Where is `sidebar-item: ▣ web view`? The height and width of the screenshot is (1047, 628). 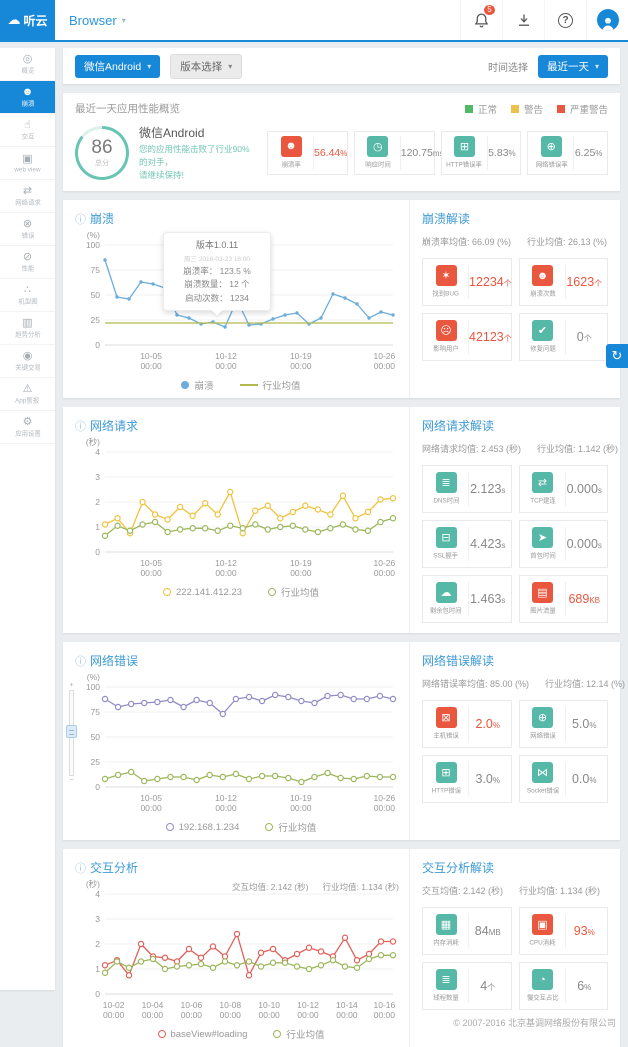 sidebar-item: ▣ web view is located at coordinates (27, 163).